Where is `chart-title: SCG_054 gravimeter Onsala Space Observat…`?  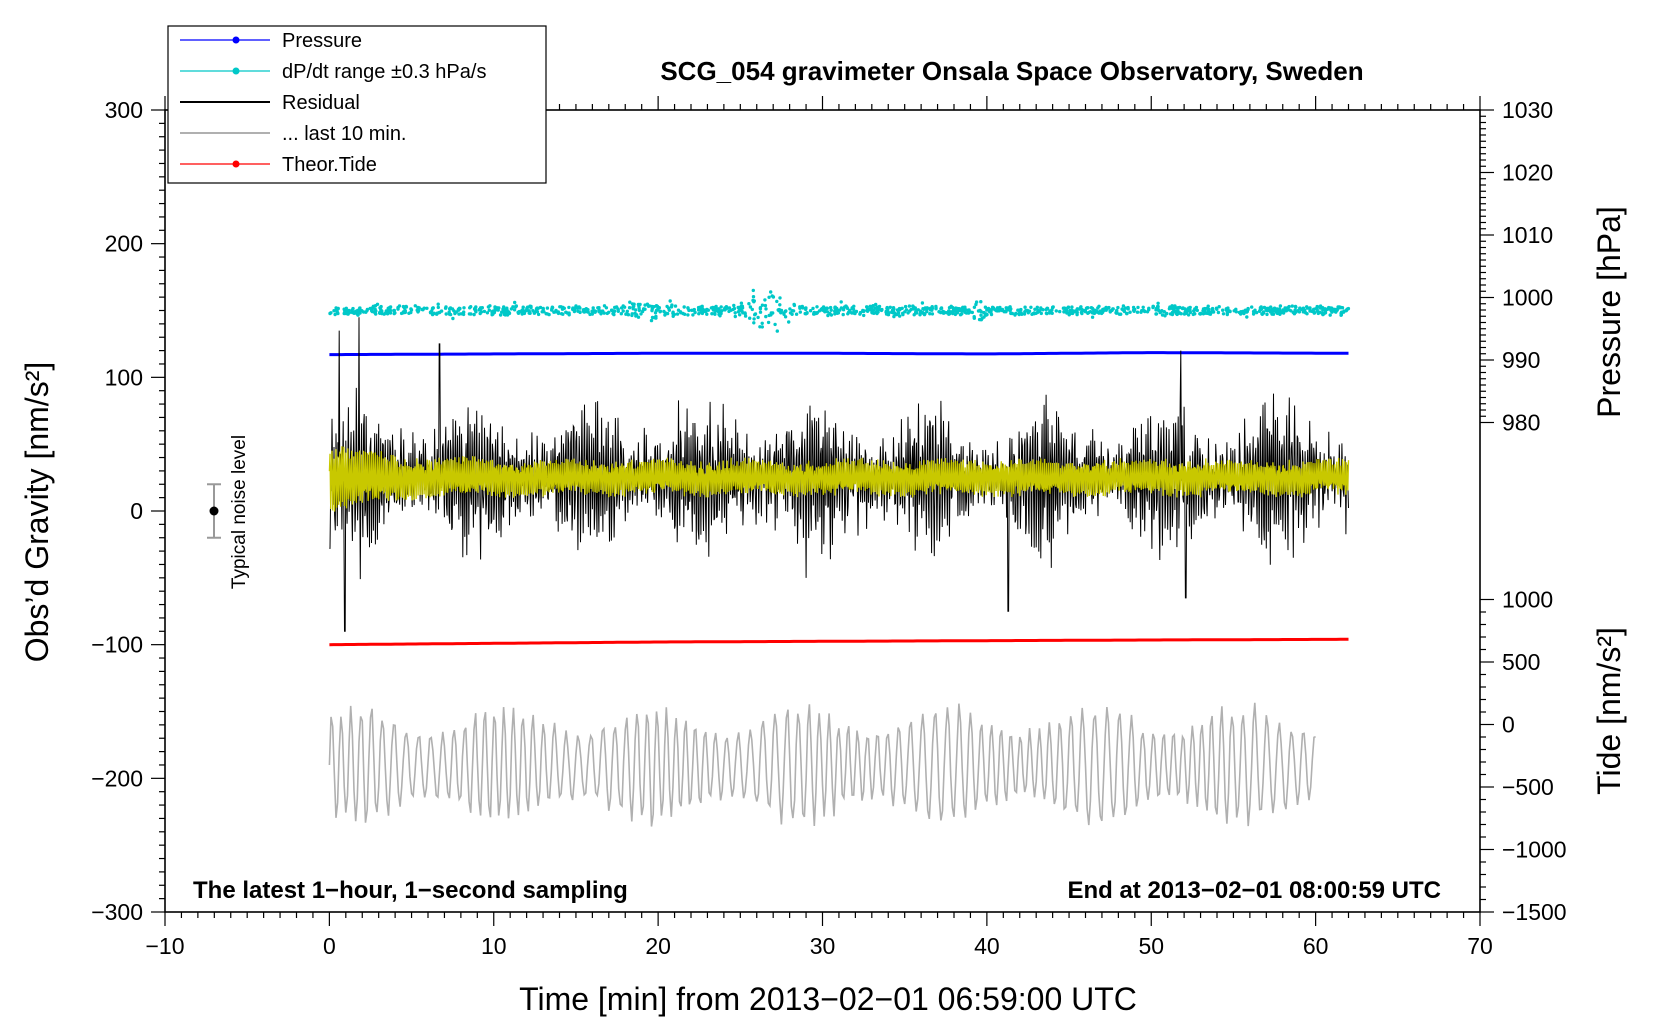
chart-title: SCG_054 gravimeter Onsala Space Observat… is located at coordinates (1011, 71).